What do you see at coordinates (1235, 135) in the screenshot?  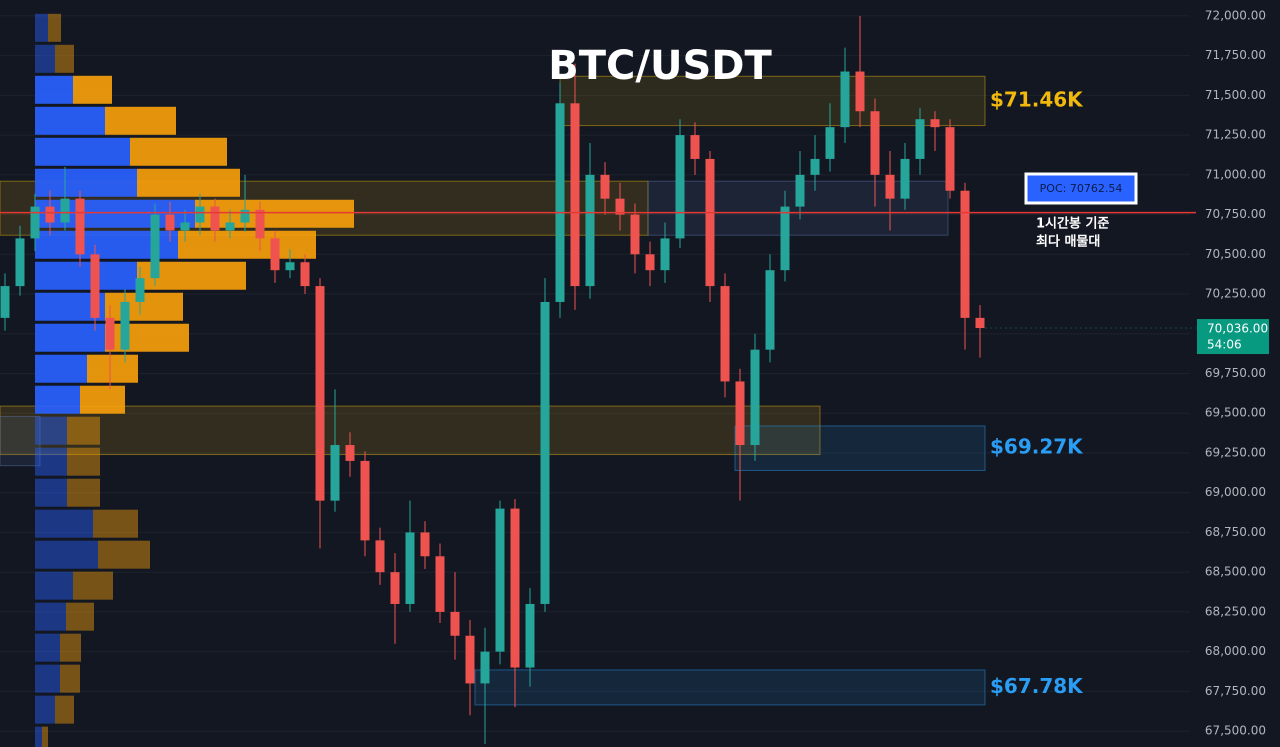 I see `y-tick-label: 71,250.00` at bounding box center [1235, 135].